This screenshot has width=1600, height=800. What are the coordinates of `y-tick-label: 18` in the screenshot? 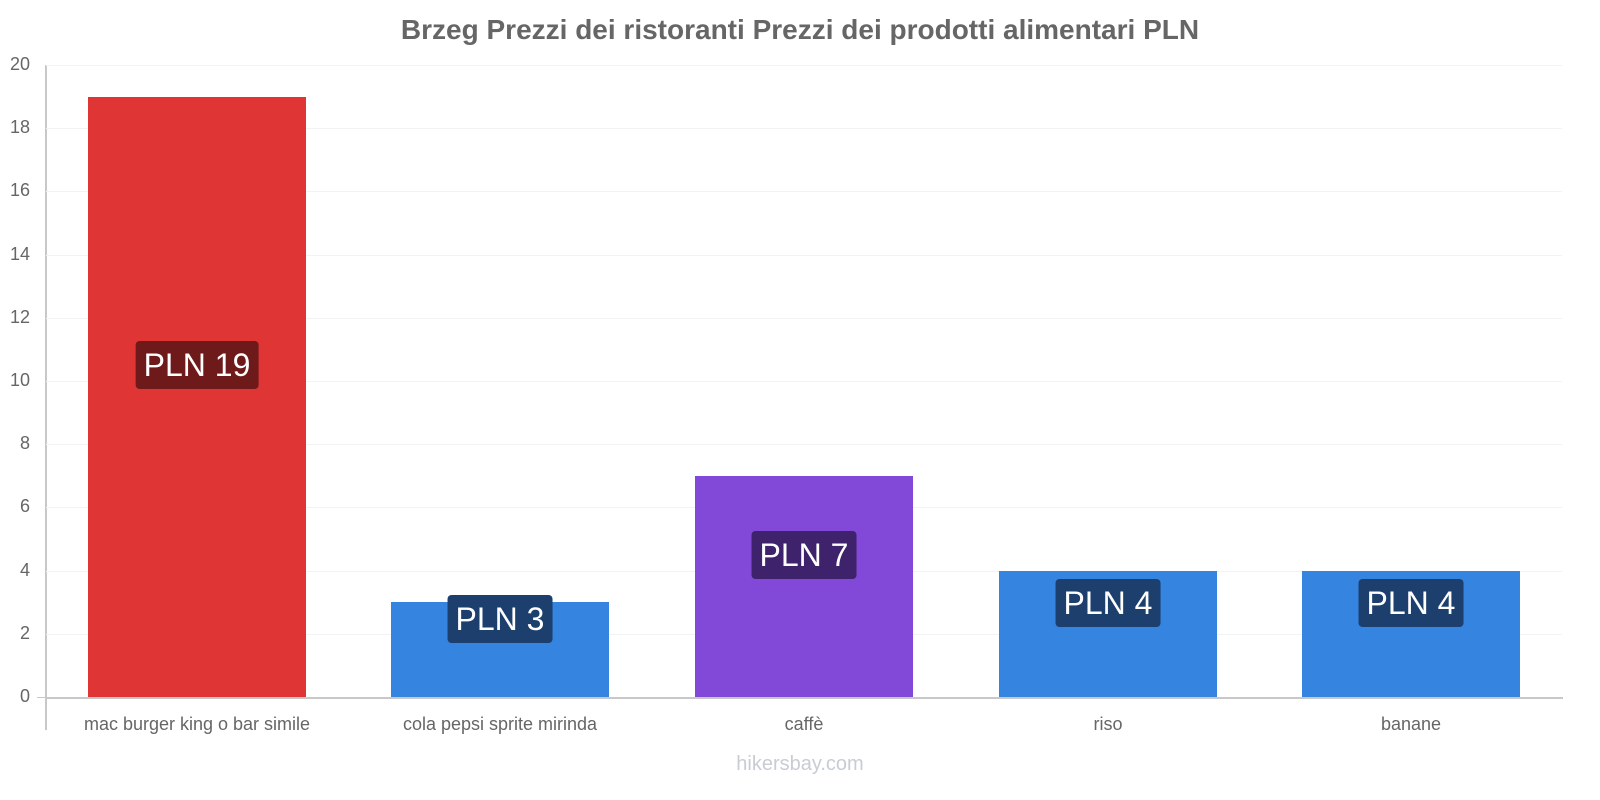 It's located at (19, 127).